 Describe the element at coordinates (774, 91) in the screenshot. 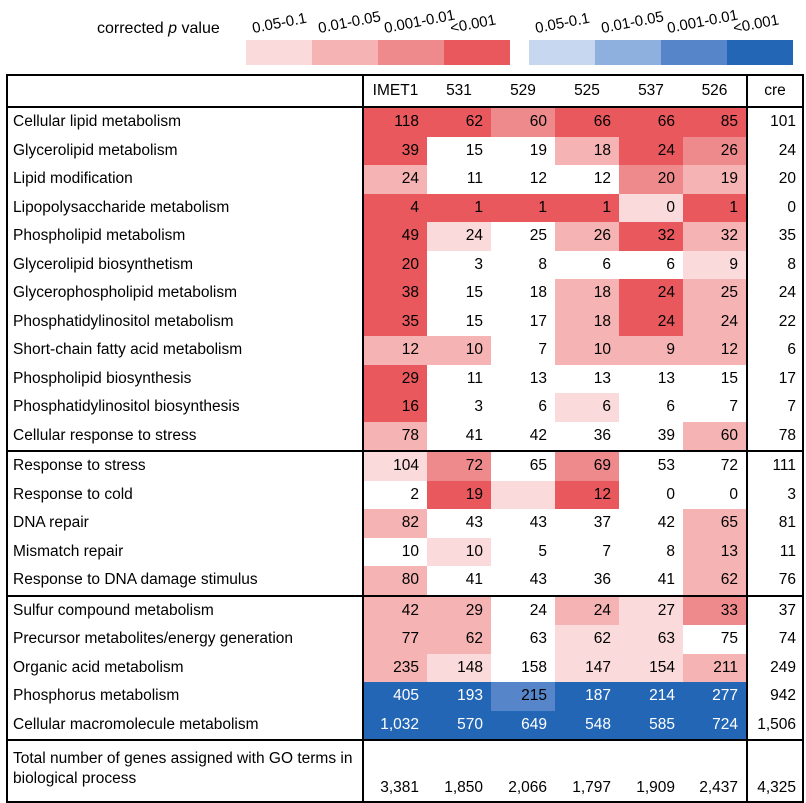

I see `column-header: cre` at that location.